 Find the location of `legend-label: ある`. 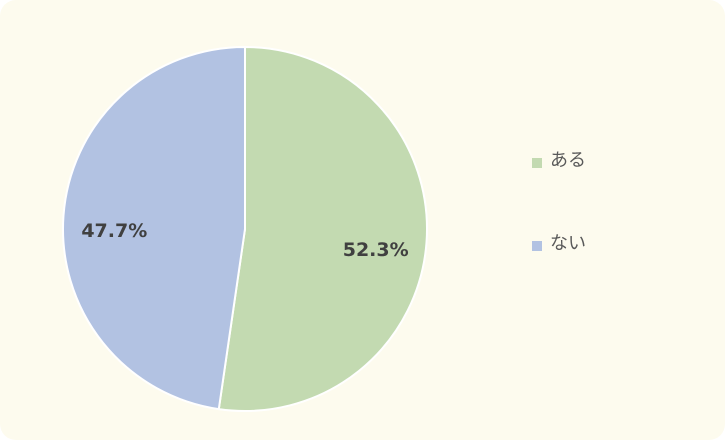

legend-label: ある is located at coordinates (568, 160).